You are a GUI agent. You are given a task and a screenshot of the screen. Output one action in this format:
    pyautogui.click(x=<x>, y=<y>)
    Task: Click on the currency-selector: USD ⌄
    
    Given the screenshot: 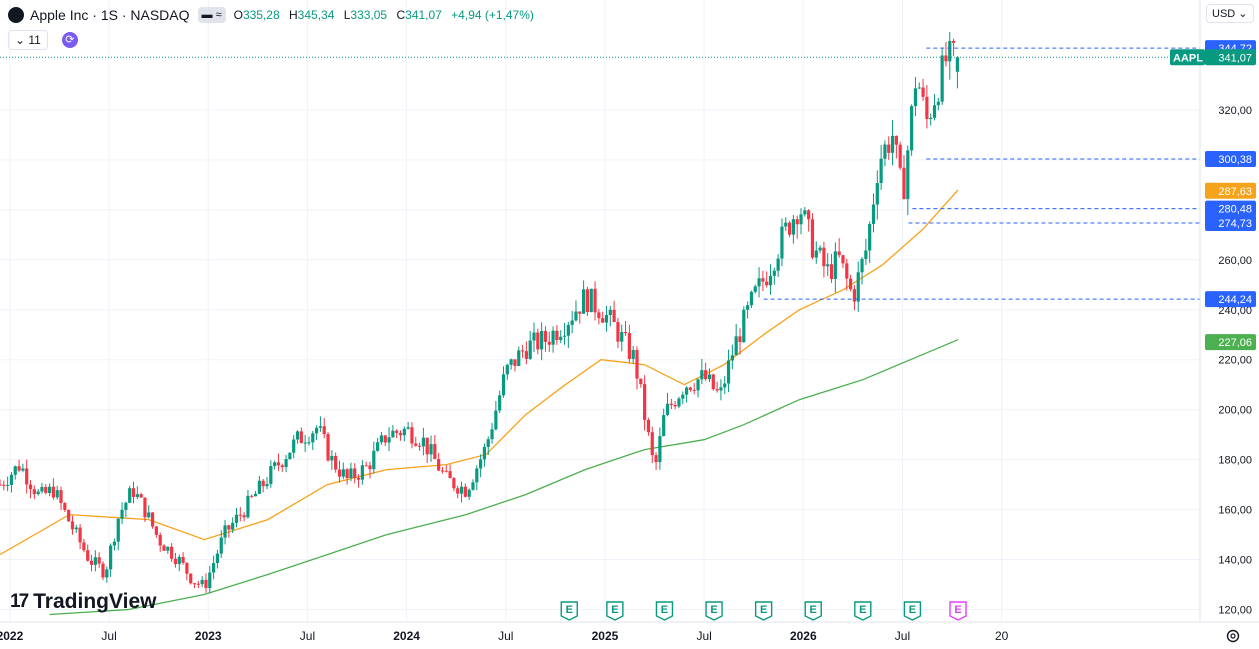 What is the action you would take?
    pyautogui.click(x=1230, y=13)
    